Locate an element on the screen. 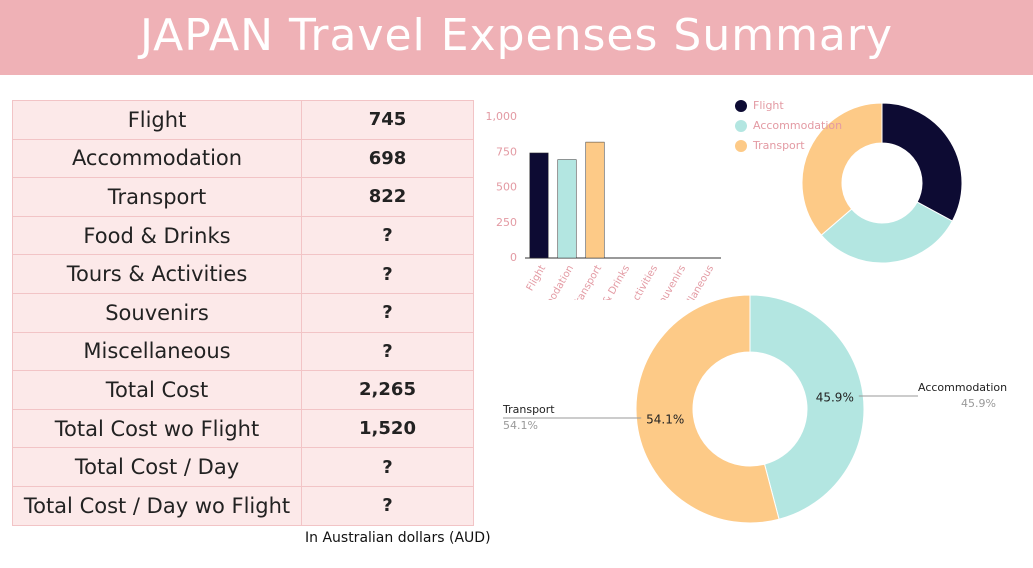 This screenshot has height=568, width=1033. row-label: Total Cost / Day is located at coordinates (157, 467).